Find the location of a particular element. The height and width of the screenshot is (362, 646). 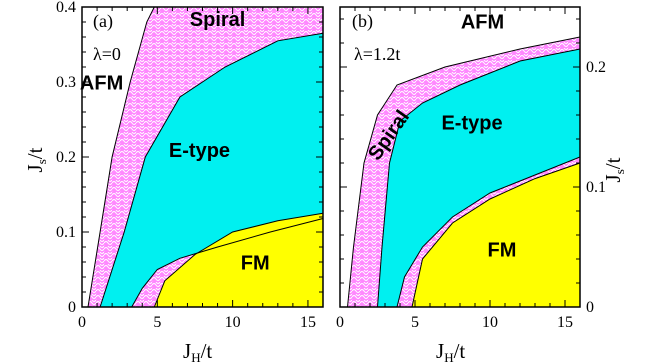

panel-a-ylabel: Js/t is located at coordinates (36, 159).